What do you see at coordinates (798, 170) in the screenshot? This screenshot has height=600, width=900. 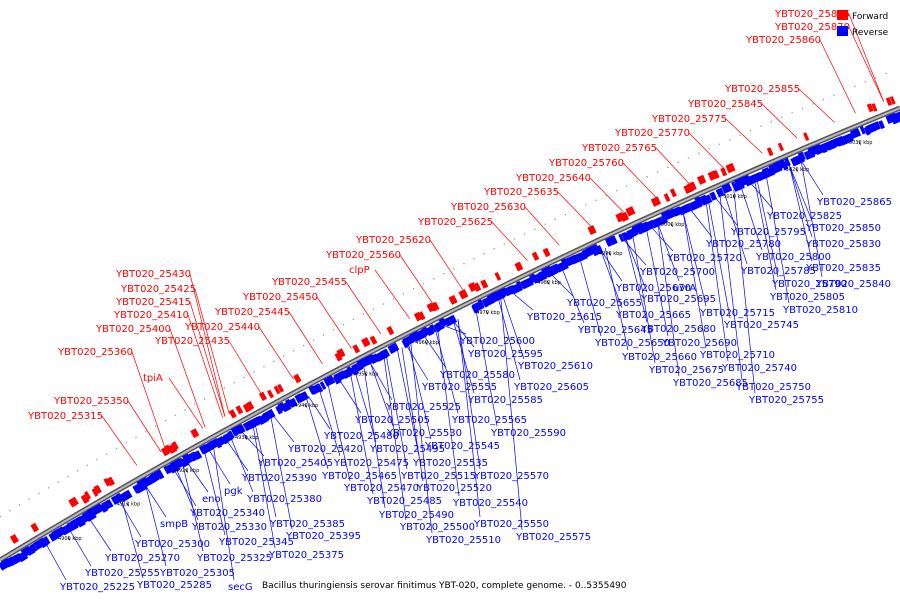 I see `tick-label: 5020 kbp` at bounding box center [798, 170].